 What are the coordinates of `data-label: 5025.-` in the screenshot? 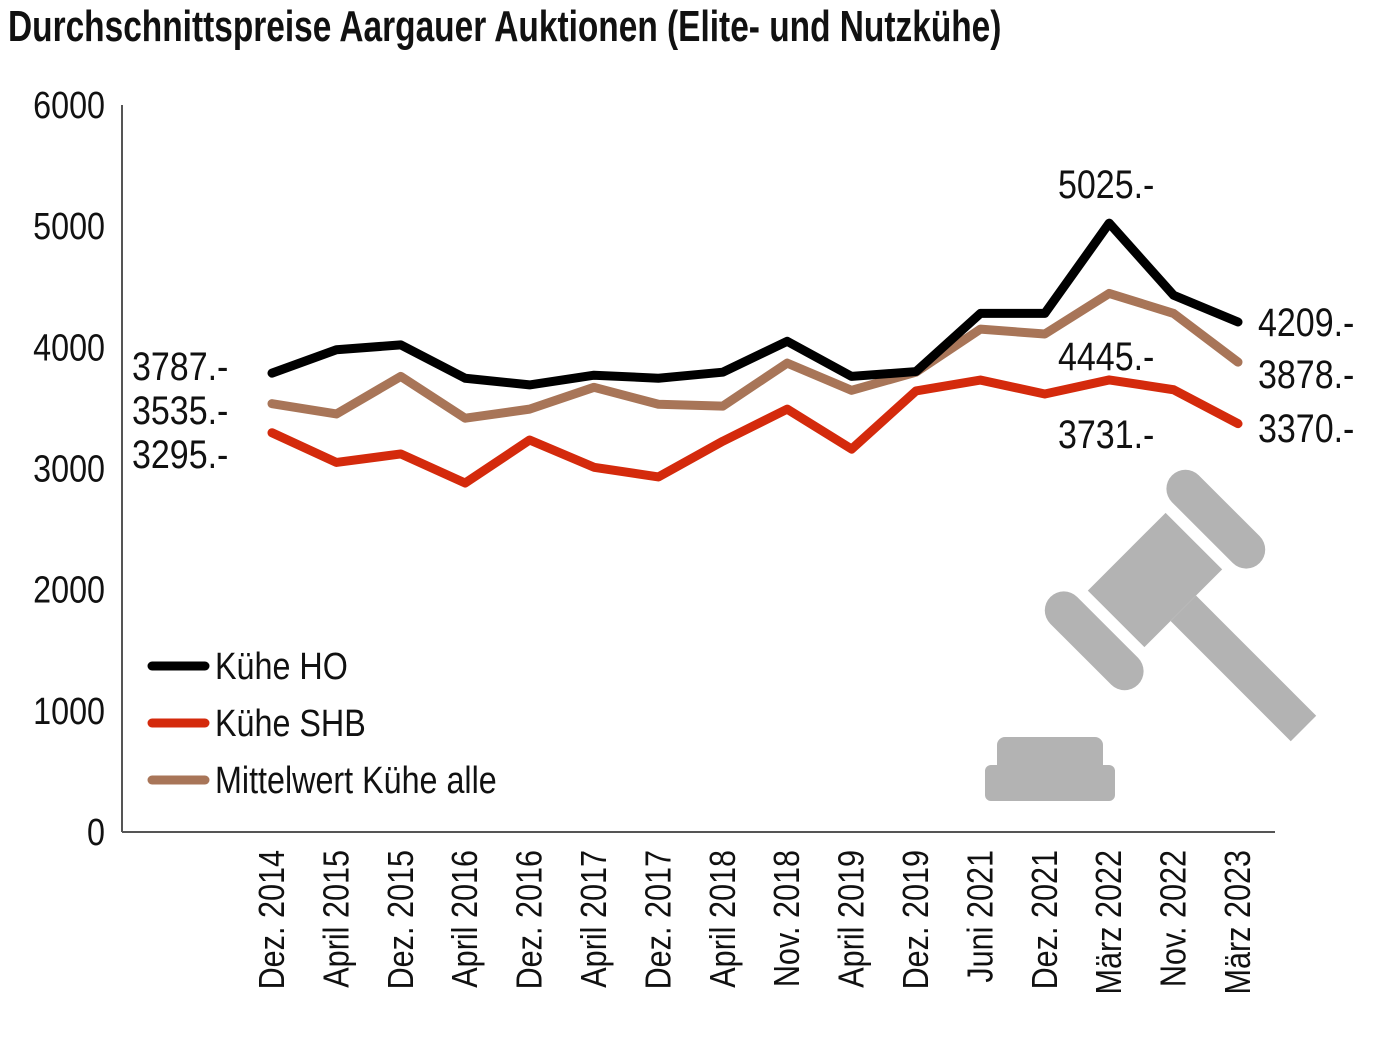 It's located at (1106, 183).